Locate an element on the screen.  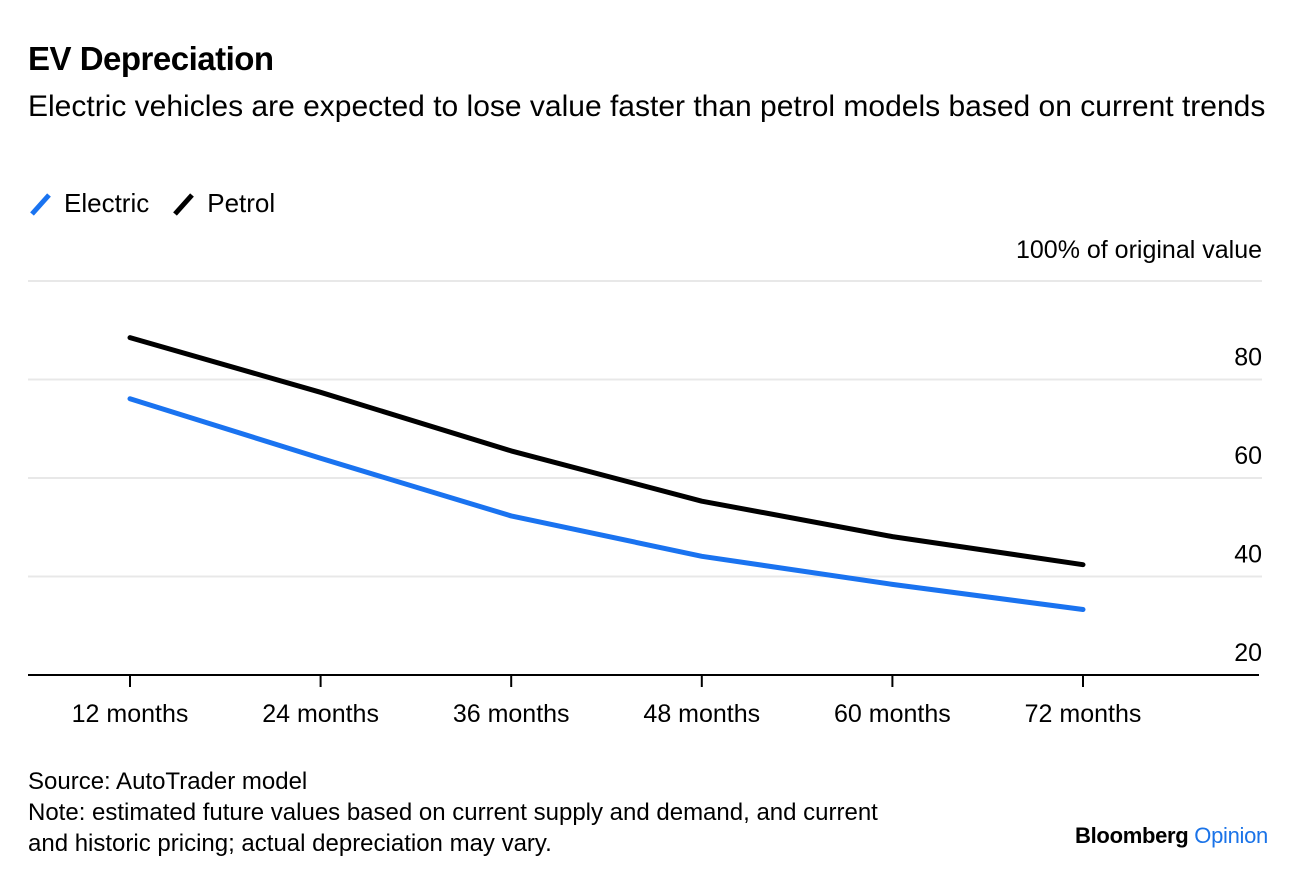
y-axis-unit-label: 100% of original value is located at coordinates (1139, 250).